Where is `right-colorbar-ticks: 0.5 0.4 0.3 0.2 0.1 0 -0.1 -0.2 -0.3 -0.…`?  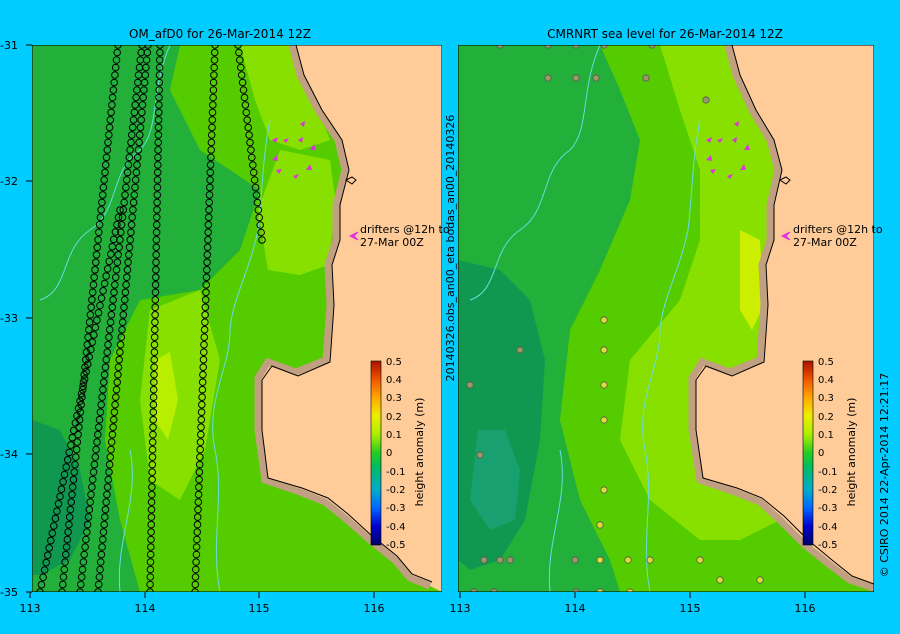 right-colorbar-ticks: 0.5 0.4 0.3 0.2 0.1 0 -0.1 -0.2 -0.3 -0.… is located at coordinates (828, 454).